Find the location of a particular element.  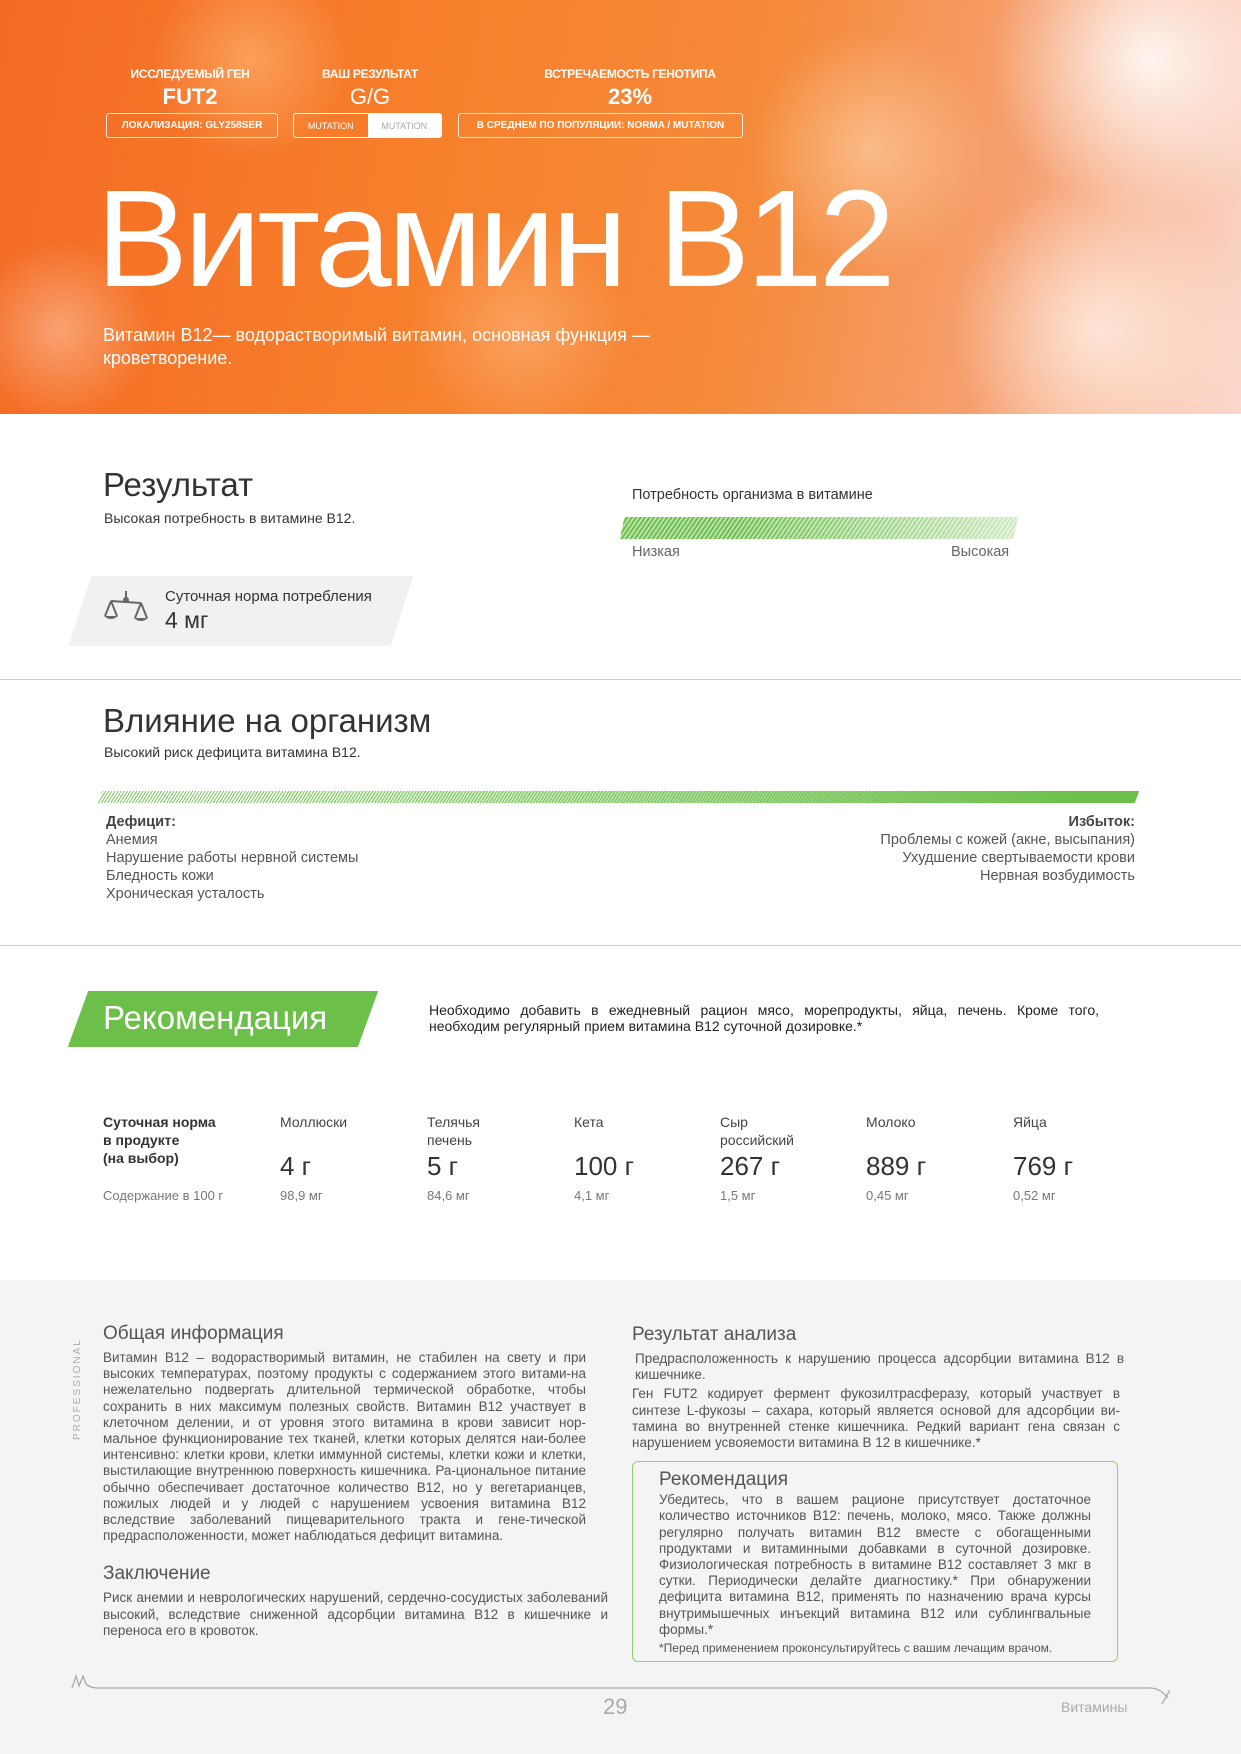

deficit-item: Бледность кожи is located at coordinates (160, 876).